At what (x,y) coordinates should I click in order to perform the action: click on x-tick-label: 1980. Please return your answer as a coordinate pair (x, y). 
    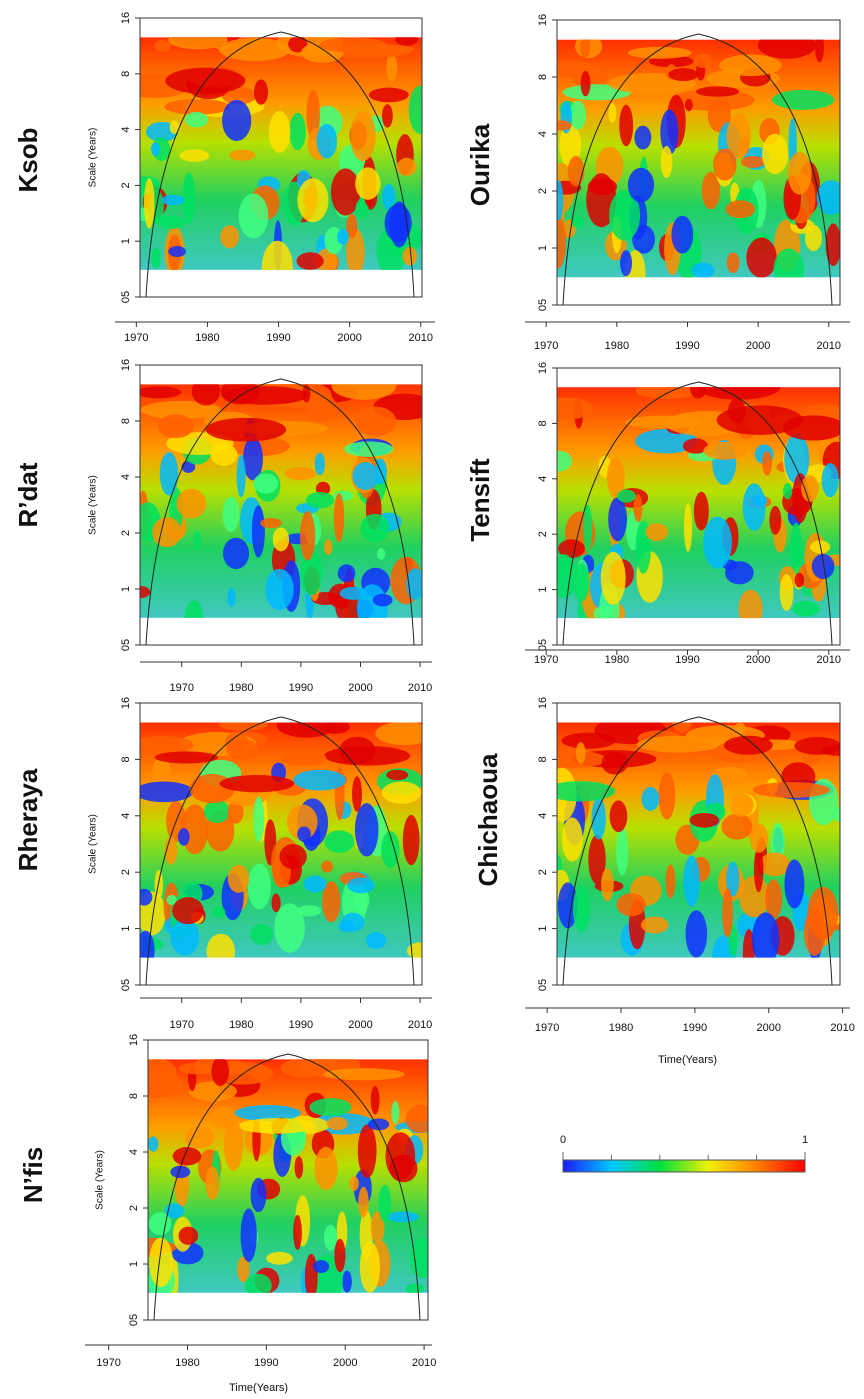
    Looking at the image, I should click on (621, 1028).